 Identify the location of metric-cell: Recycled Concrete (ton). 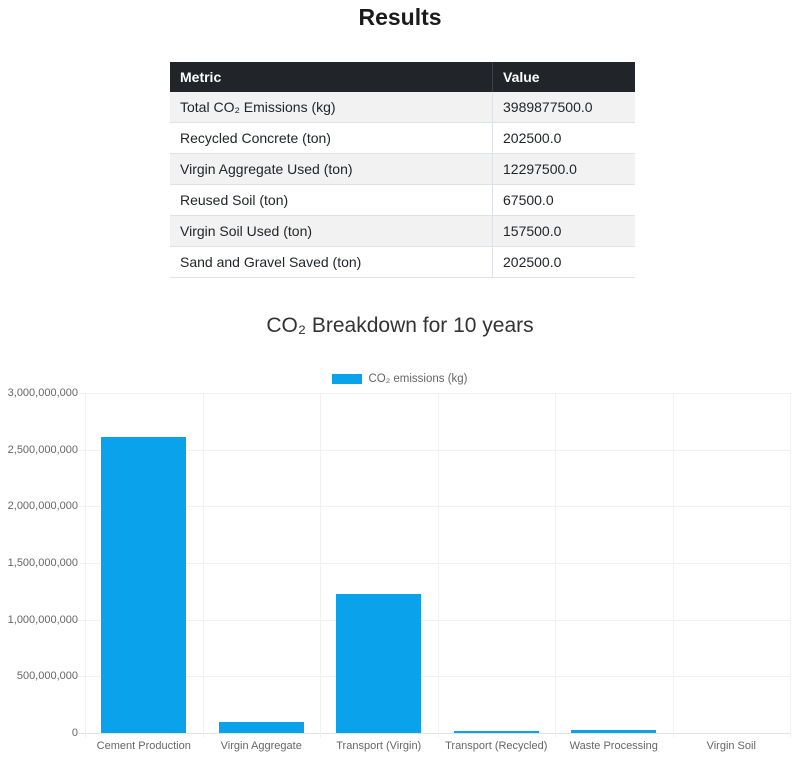
(331, 138).